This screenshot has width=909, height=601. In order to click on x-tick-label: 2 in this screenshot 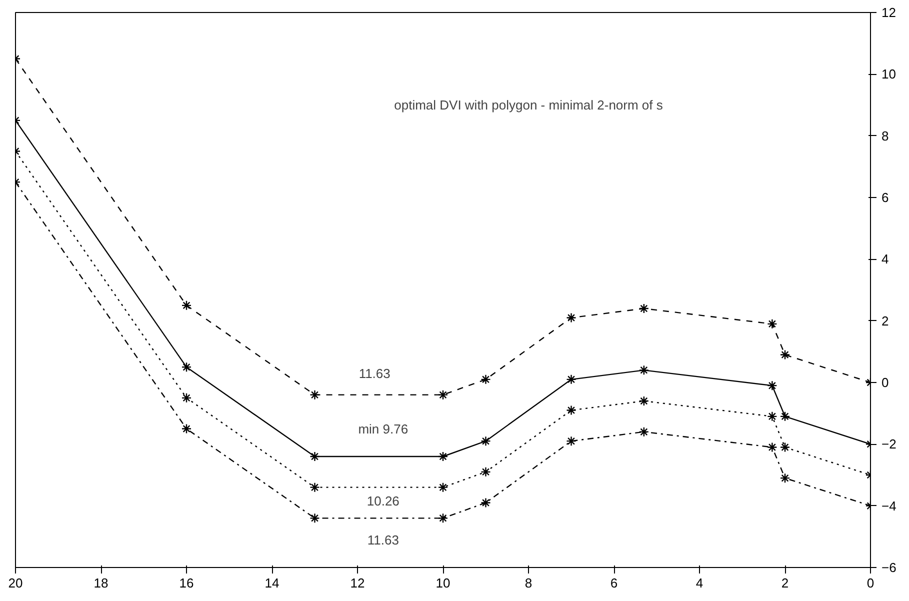, I will do `click(785, 583)`.